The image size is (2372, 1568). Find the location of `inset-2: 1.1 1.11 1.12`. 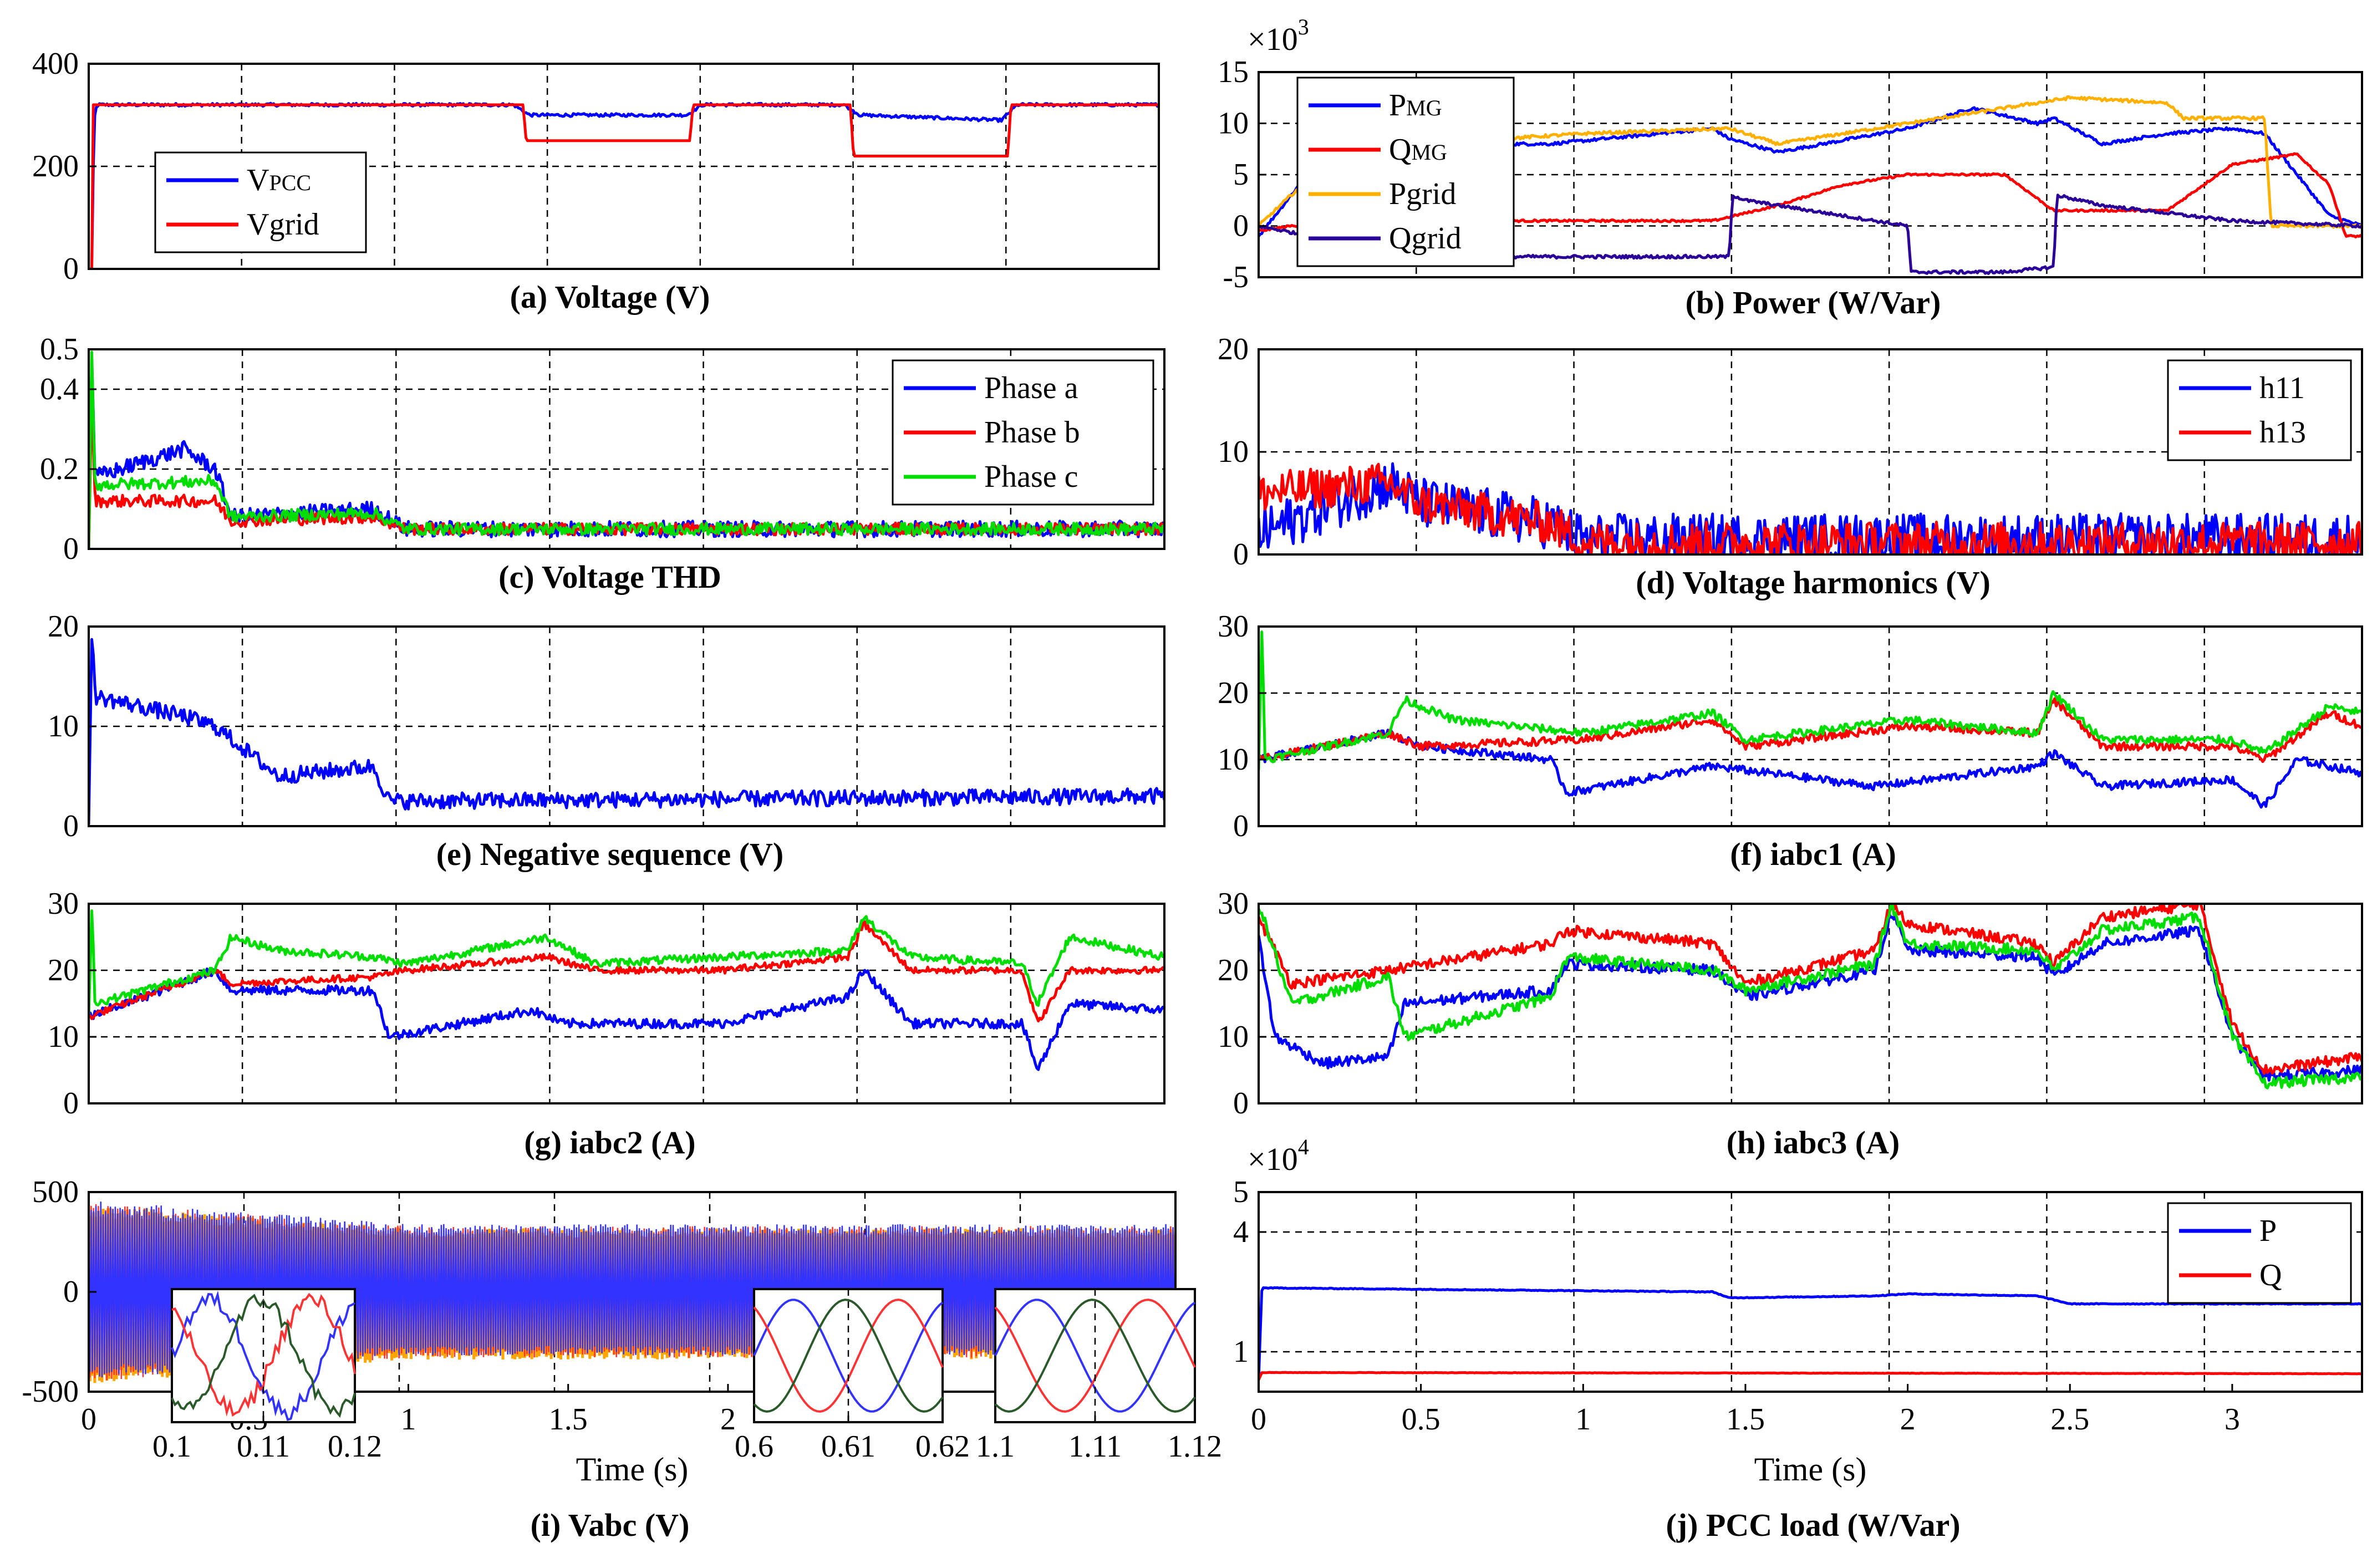

inset-2: 1.1 1.11 1.12 is located at coordinates (1099, 1376).